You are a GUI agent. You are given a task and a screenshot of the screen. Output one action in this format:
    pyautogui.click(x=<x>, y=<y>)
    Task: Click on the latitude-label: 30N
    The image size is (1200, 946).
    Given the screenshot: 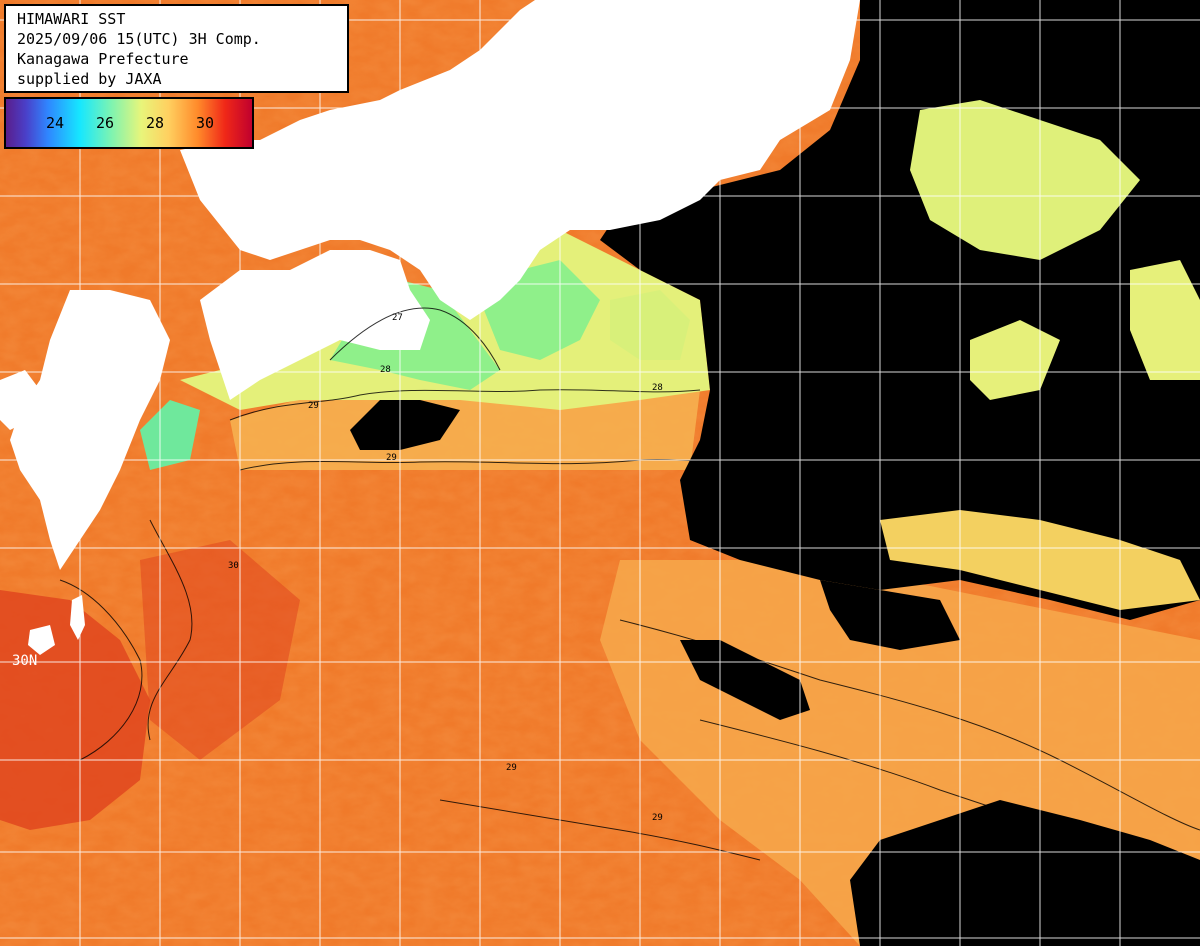 What is the action you would take?
    pyautogui.click(x=25, y=661)
    